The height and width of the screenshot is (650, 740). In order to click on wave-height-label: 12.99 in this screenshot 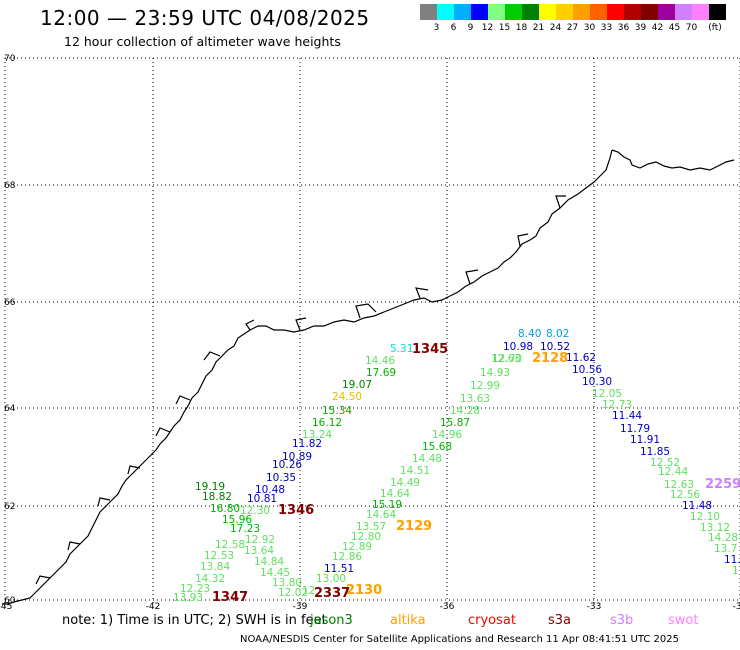, I will do `click(485, 386)`.